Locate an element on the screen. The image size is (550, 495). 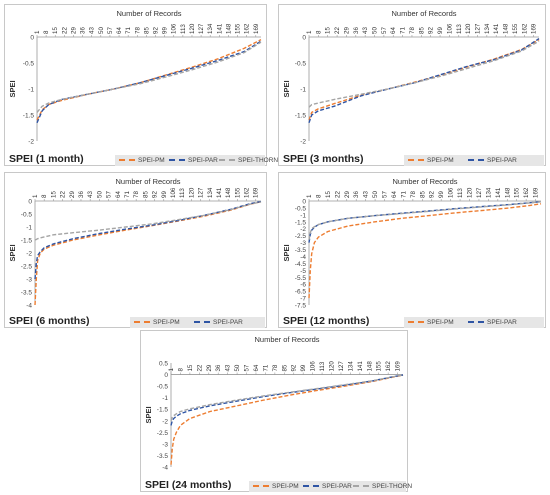
x-tick-label: 29 is located at coordinates (347, 194).